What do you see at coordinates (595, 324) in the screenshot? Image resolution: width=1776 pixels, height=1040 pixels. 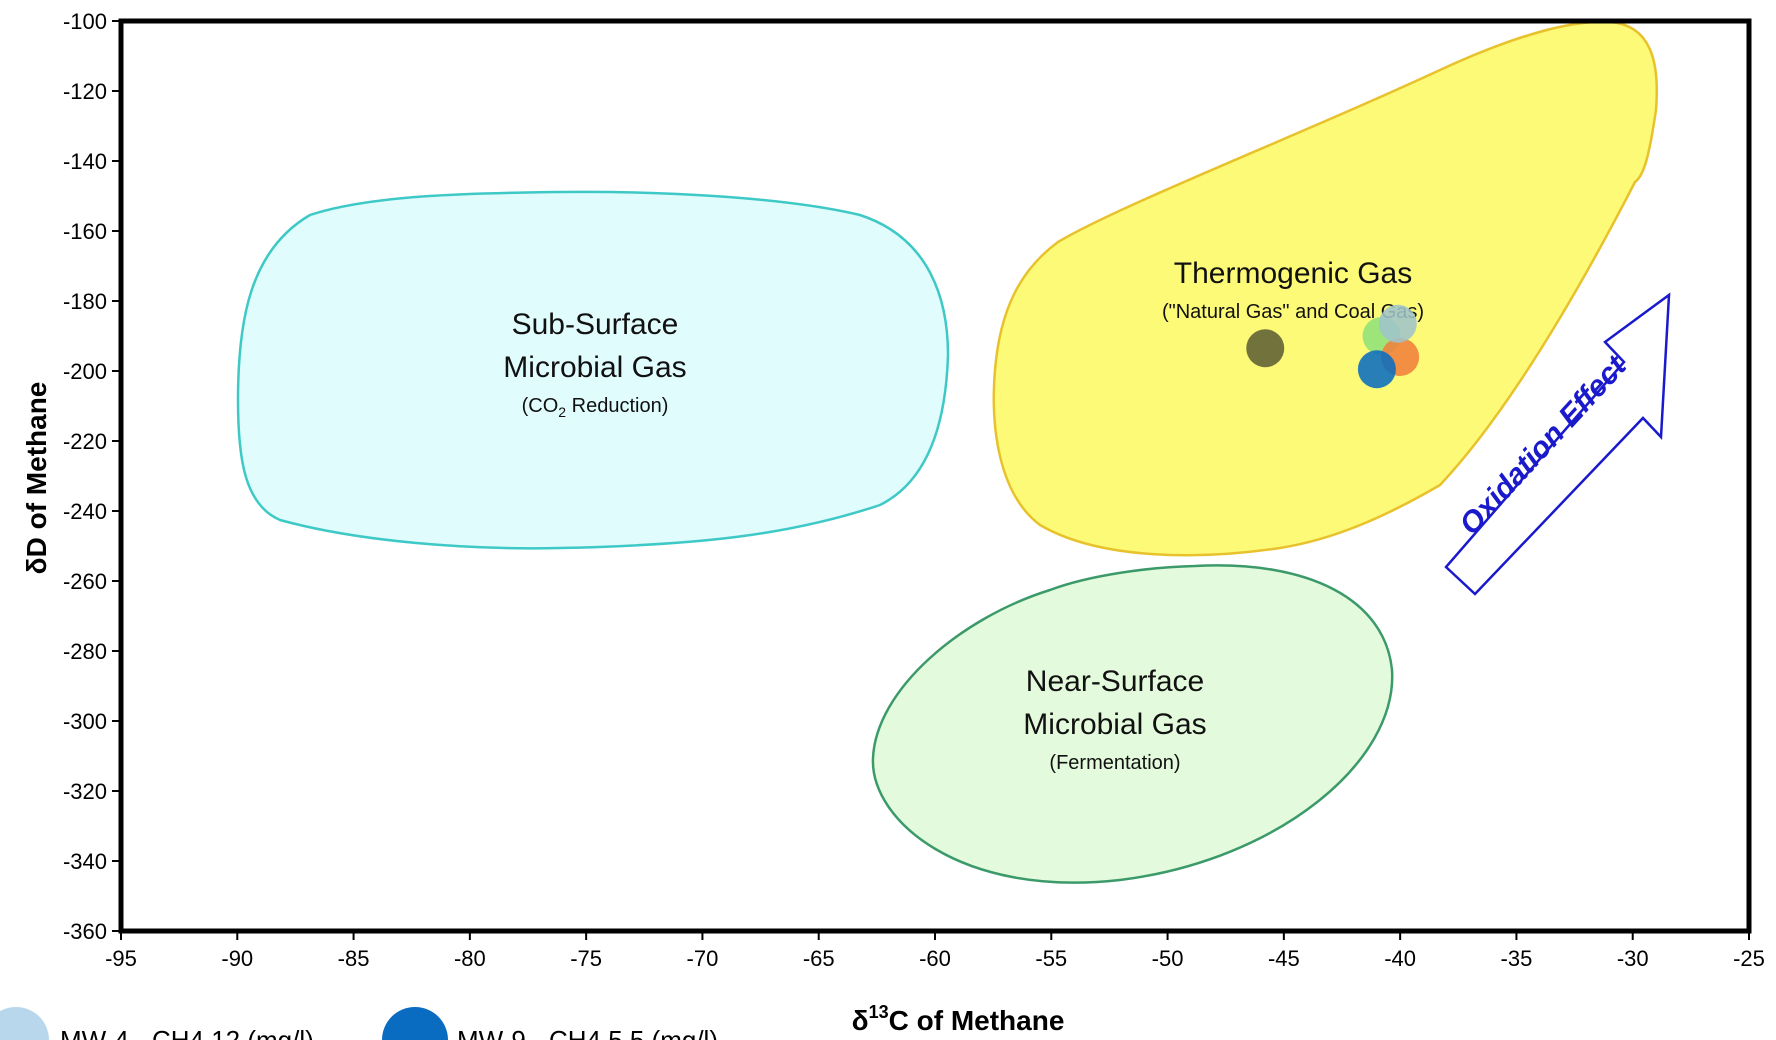 I see `region-sub-surface-title-line: Sub-Surface` at bounding box center [595, 324].